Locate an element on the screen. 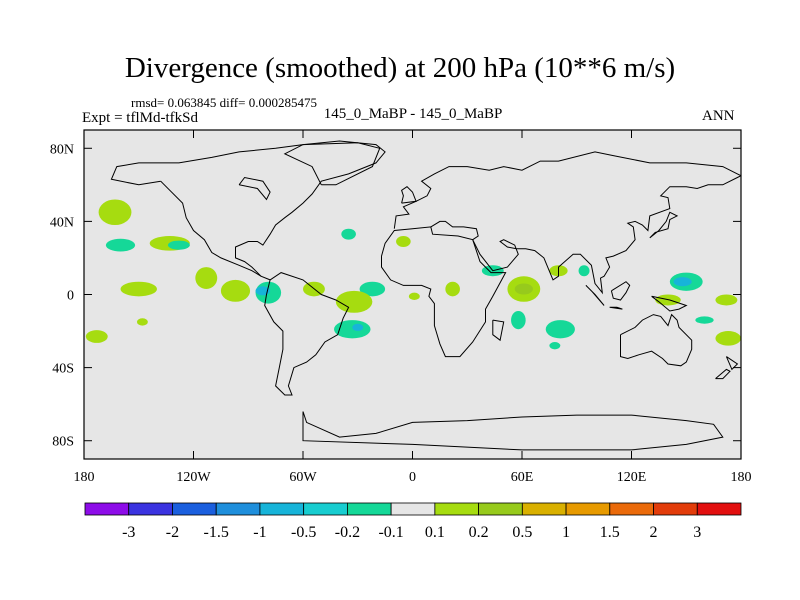 Image resolution: width=800 pixels, height=600 pixels. colorbar-label: 1.5 is located at coordinates (610, 532).